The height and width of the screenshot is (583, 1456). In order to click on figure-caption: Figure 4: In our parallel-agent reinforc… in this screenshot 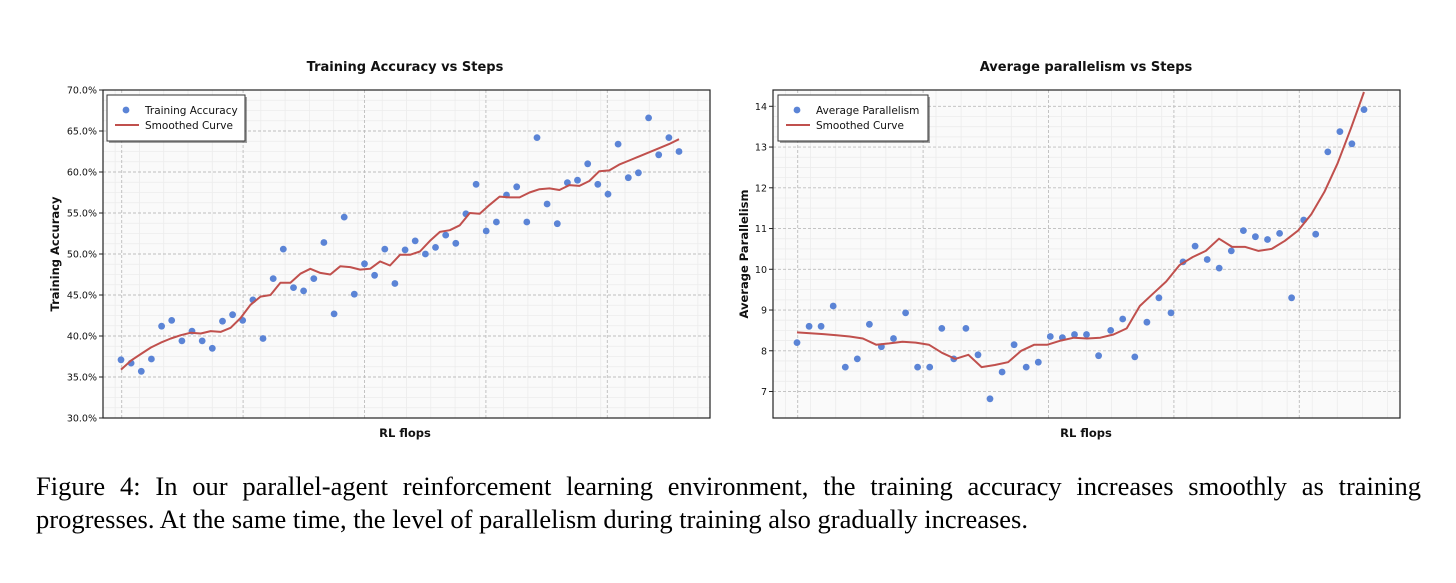, I will do `click(728, 502)`.